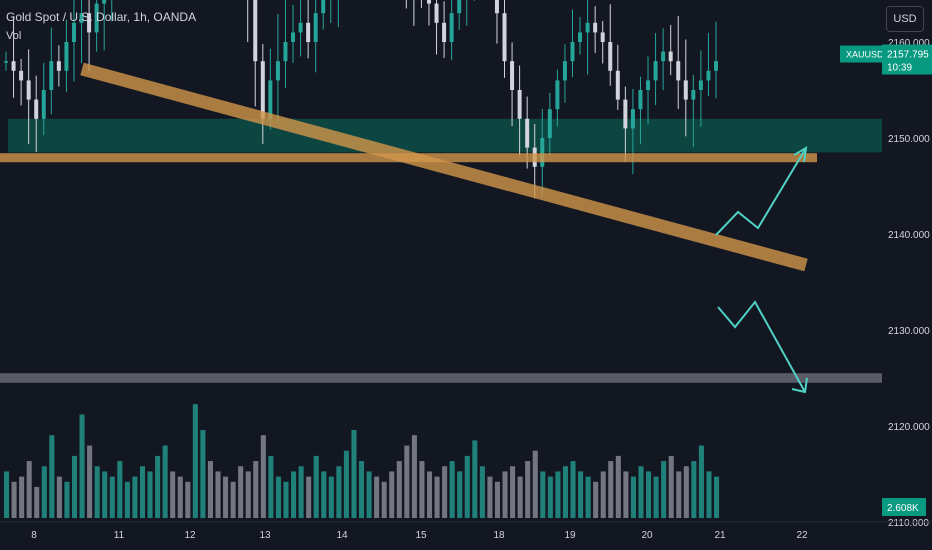 Image resolution: width=932 pixels, height=550 pixels. I want to click on symbol-label: XAUUSD, so click(865, 55).